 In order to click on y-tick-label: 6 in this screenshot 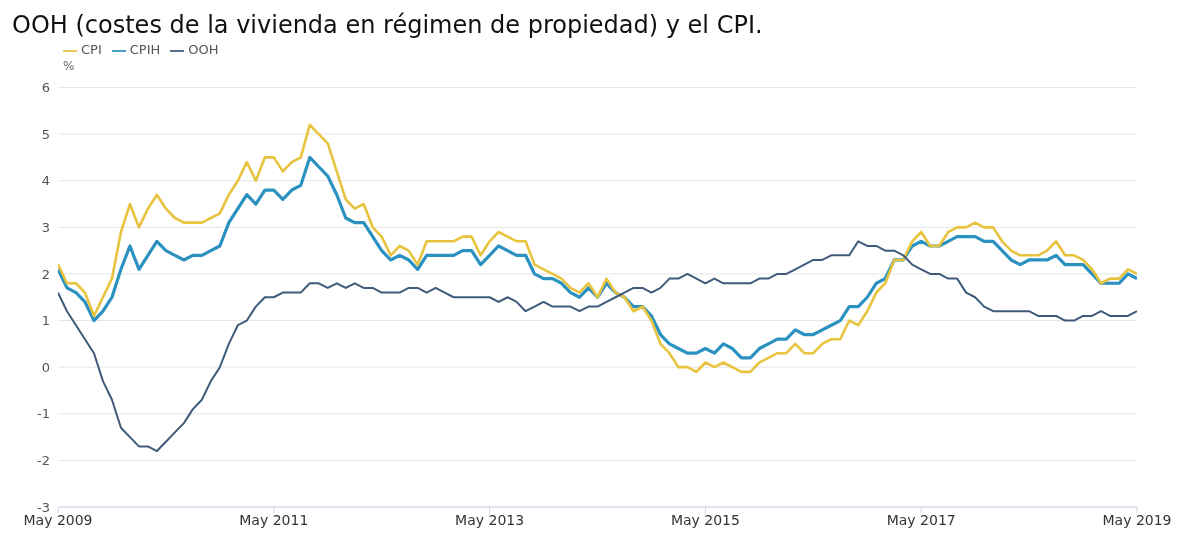, I will do `click(45, 88)`.